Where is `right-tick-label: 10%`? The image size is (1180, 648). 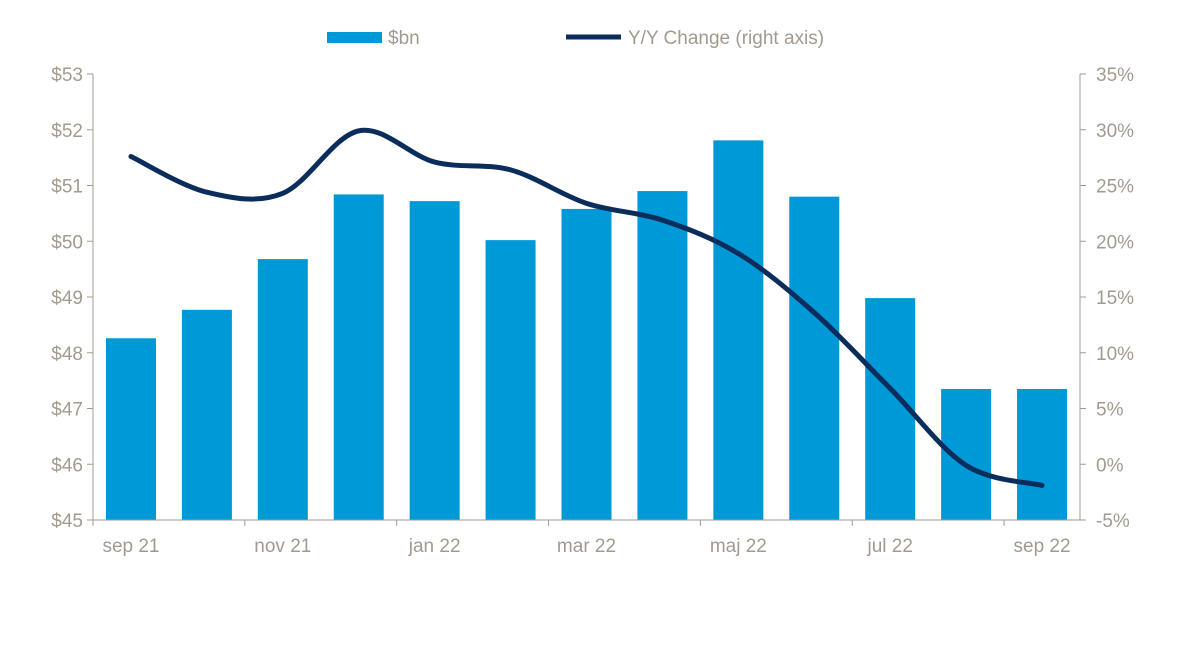
right-tick-label: 10% is located at coordinates (1115, 354).